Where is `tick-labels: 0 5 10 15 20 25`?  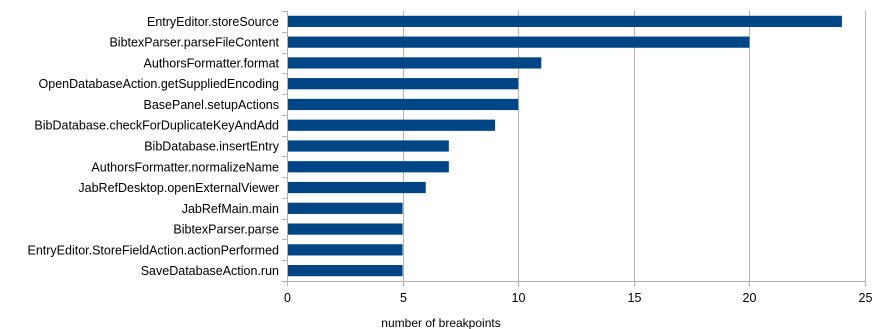 tick-labels: 0 5 10 15 20 25 is located at coordinates (578, 298).